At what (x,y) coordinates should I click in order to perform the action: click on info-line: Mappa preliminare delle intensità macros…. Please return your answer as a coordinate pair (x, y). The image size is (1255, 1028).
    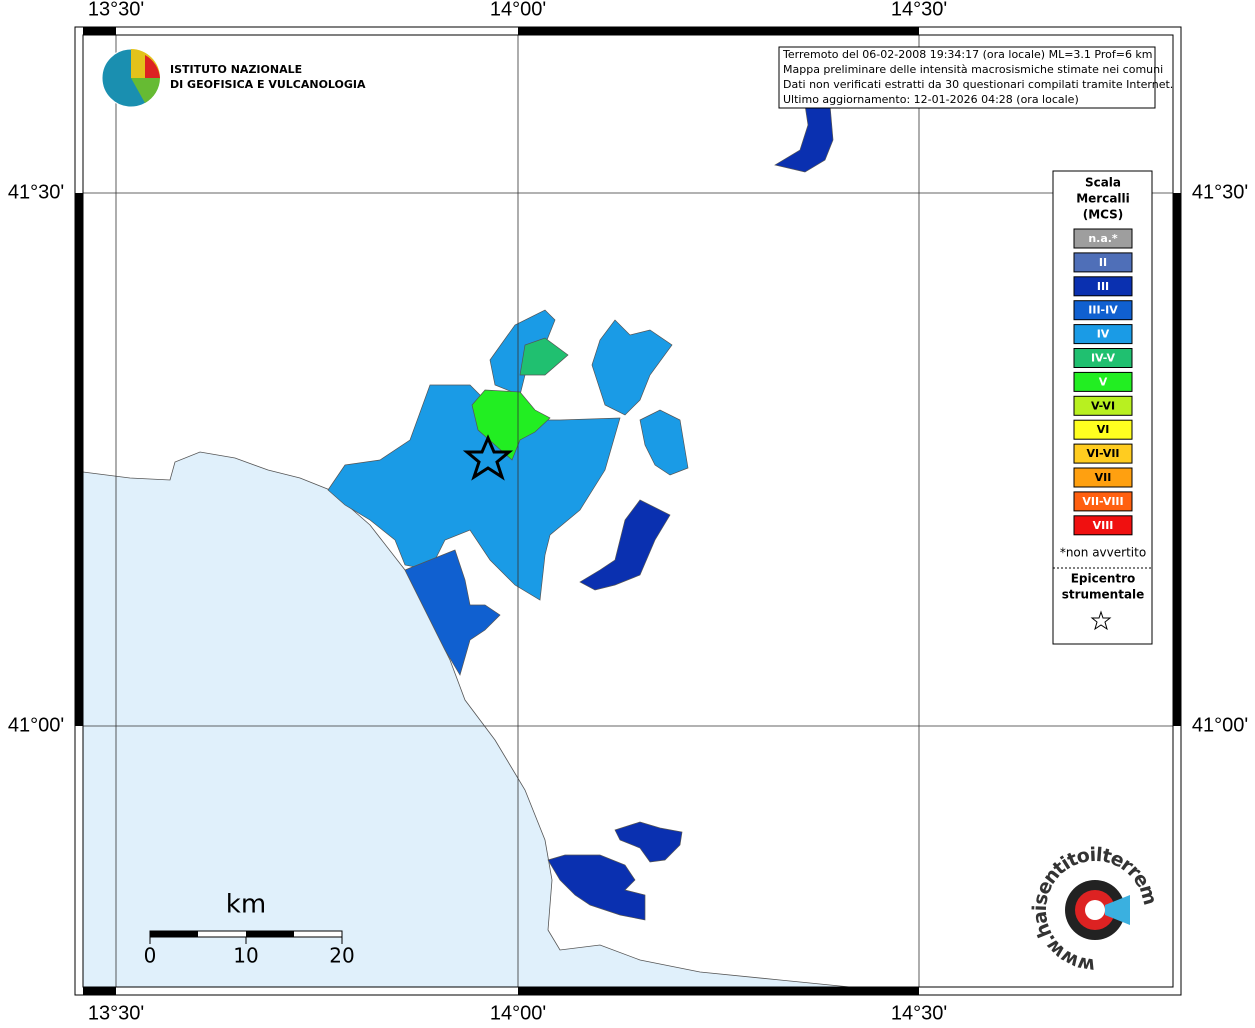
    Looking at the image, I should click on (973, 69).